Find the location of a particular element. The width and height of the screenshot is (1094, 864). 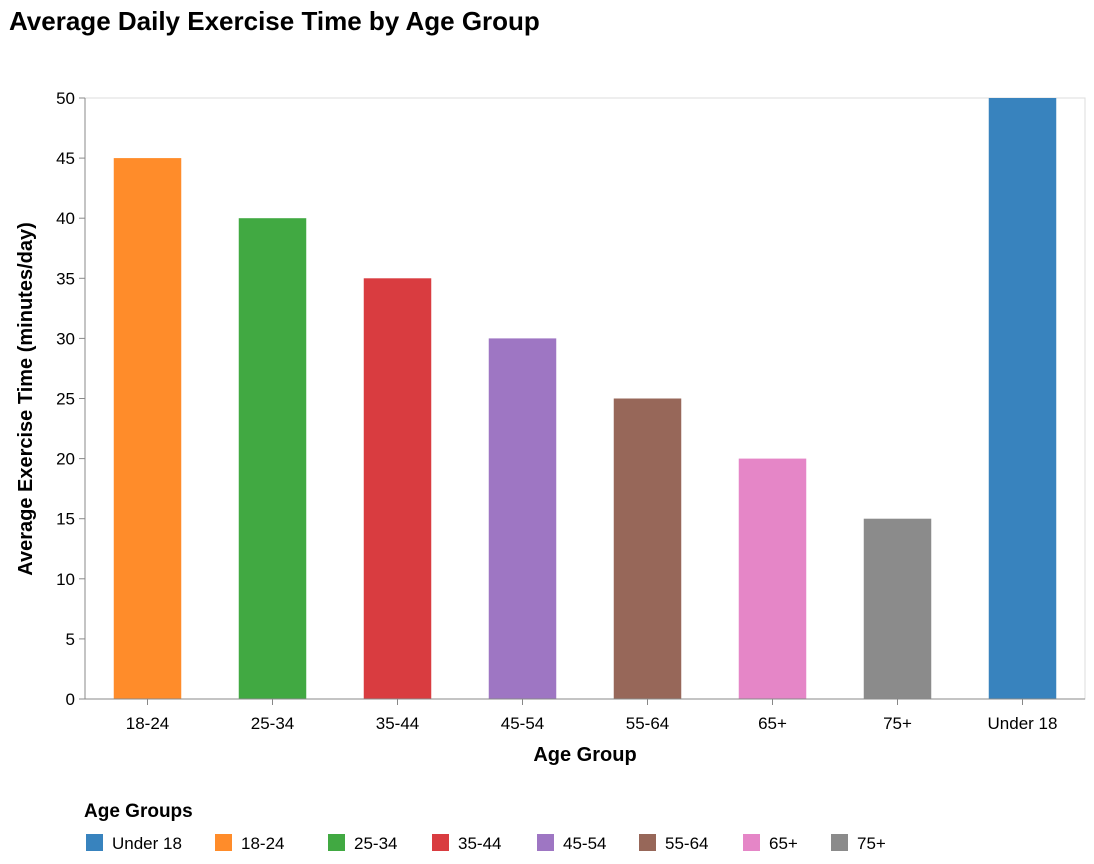

legend-item: Under 18 is located at coordinates (134, 843).